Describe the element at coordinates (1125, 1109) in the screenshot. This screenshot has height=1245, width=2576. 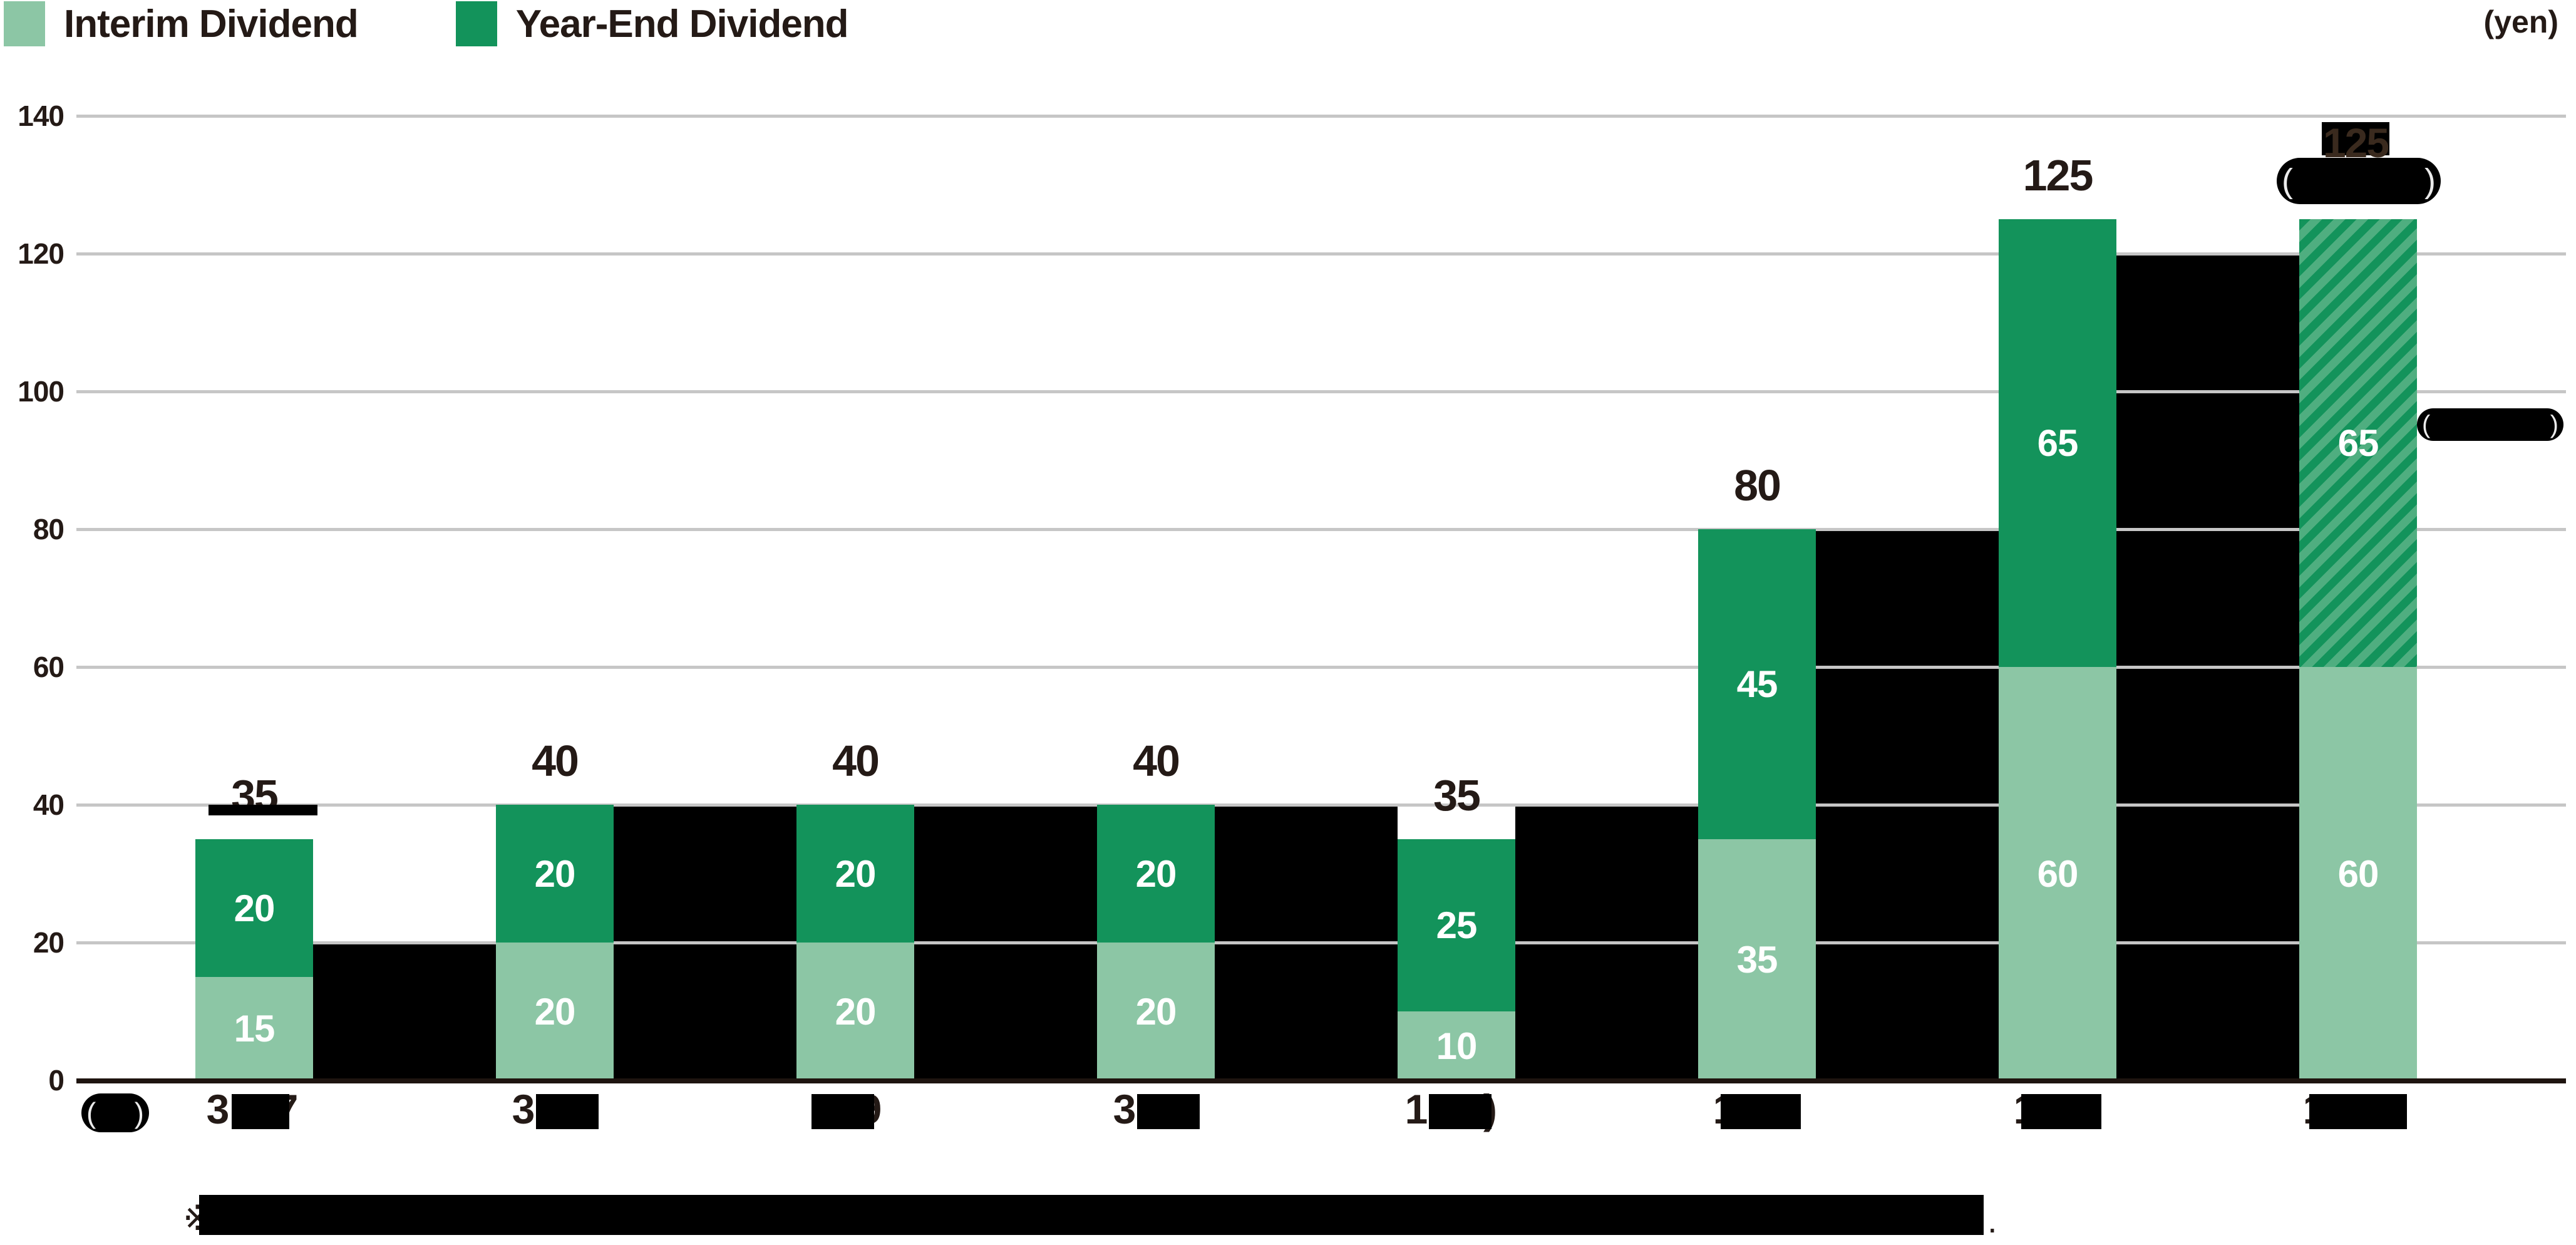
I see `x-tick-fragment-left-3: 3` at that location.